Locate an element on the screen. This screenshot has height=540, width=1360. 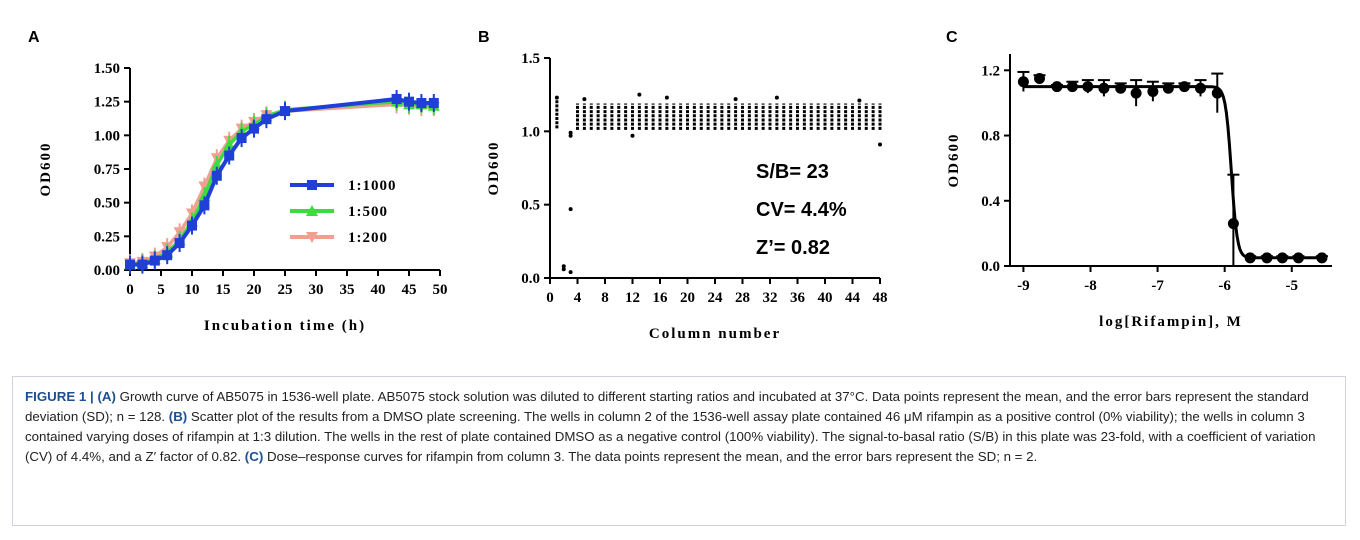
panel-letter-c: C is located at coordinates (952, 37).